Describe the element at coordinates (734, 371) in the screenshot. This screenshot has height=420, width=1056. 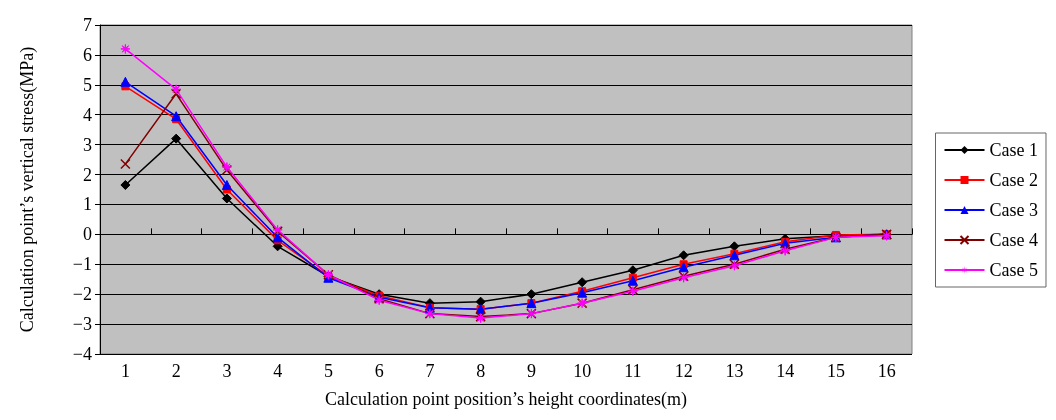
I see `x-tick-label: 13` at that location.